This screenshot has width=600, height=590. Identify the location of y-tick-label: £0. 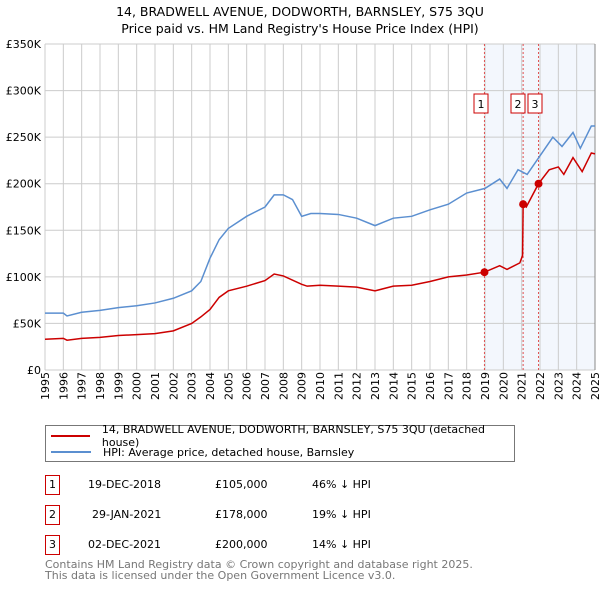
(34, 370).